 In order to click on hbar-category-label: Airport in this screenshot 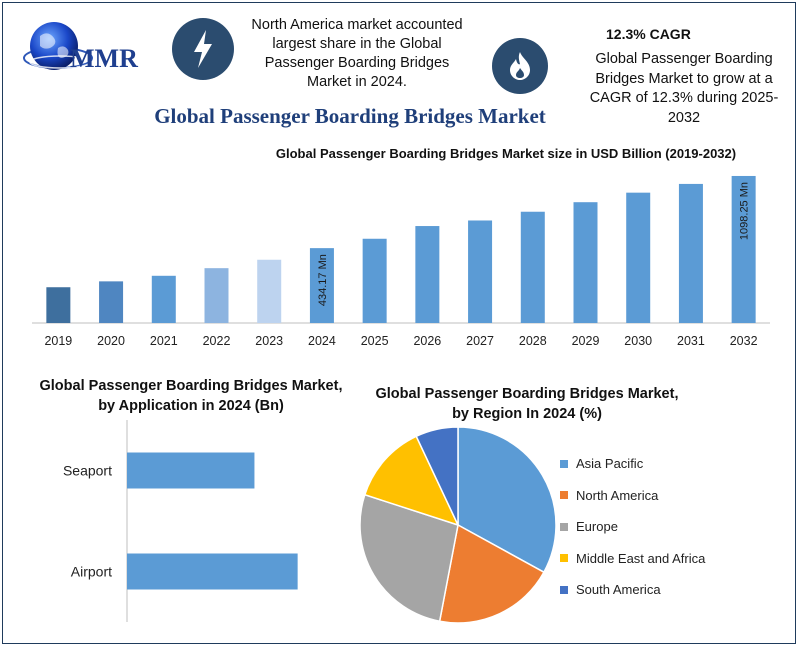, I will do `click(91, 572)`.